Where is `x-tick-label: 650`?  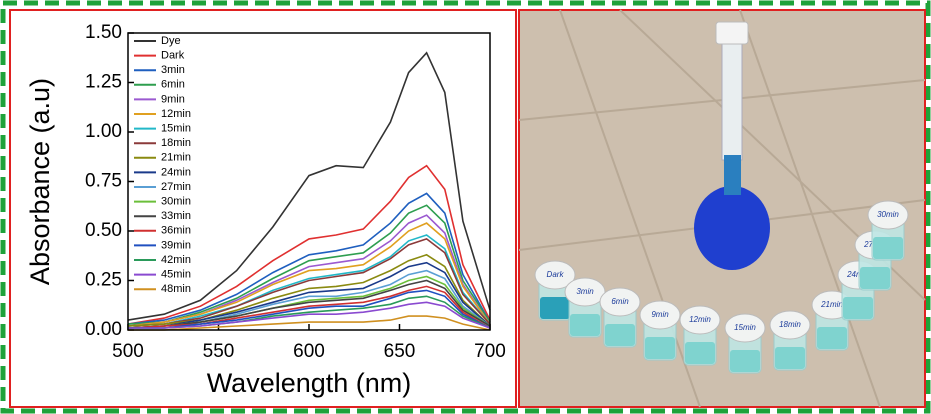 x-tick-label: 650 is located at coordinates (400, 351).